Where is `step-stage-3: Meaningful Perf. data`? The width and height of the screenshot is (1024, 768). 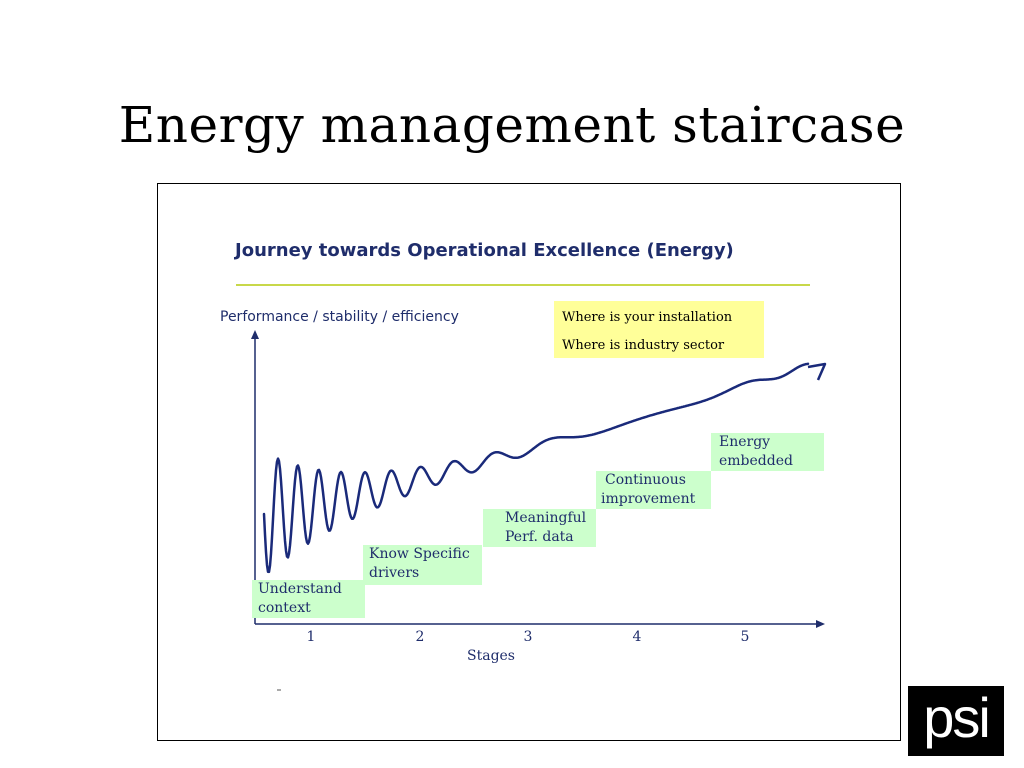 step-stage-3: Meaningful Perf. data is located at coordinates (539, 528).